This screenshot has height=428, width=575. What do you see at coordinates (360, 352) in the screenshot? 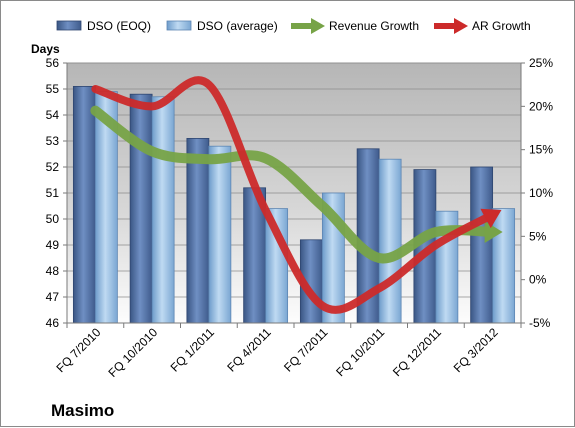
I see `x-tick-label: FQ 10/2011` at bounding box center [360, 352].